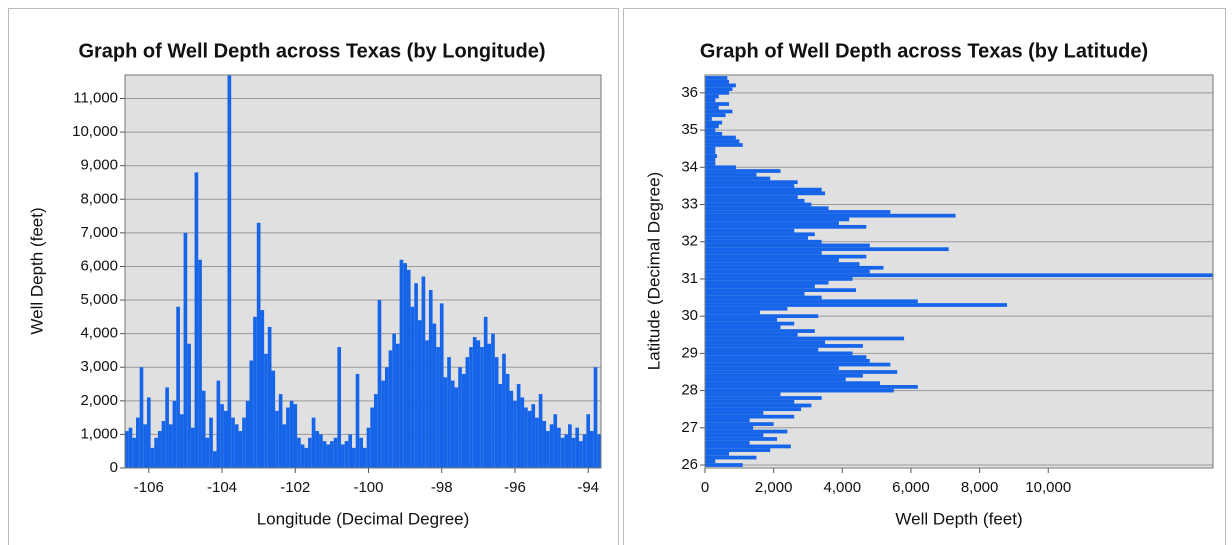 Image resolution: width=1232 pixels, height=545 pixels. I want to click on y-tick-label: 27, so click(689, 427).